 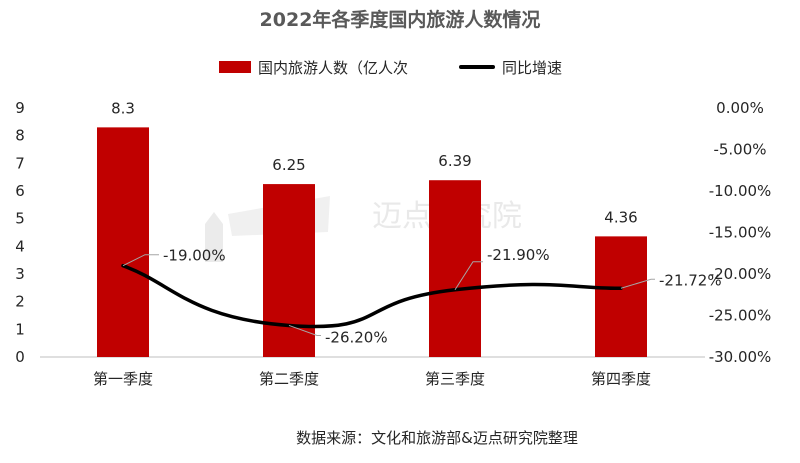 What do you see at coordinates (20, 163) in the screenshot?
I see `y-left-tick-label: 7` at bounding box center [20, 163].